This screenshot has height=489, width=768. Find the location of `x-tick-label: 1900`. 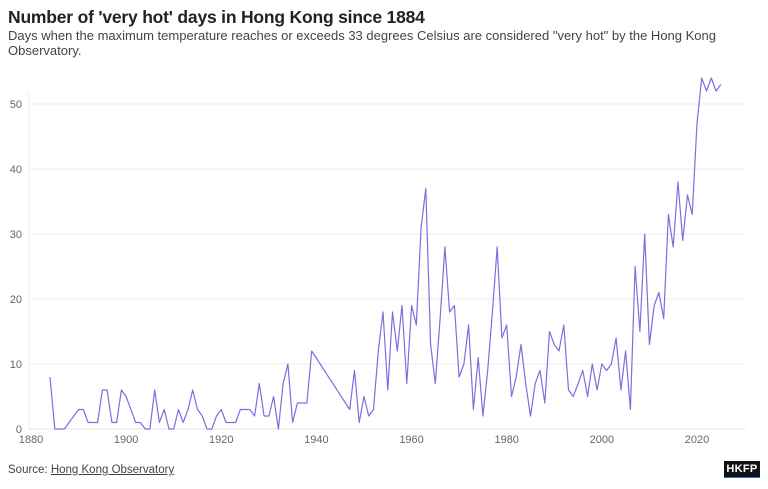

x-tick-label: 1900 is located at coordinates (126, 440).